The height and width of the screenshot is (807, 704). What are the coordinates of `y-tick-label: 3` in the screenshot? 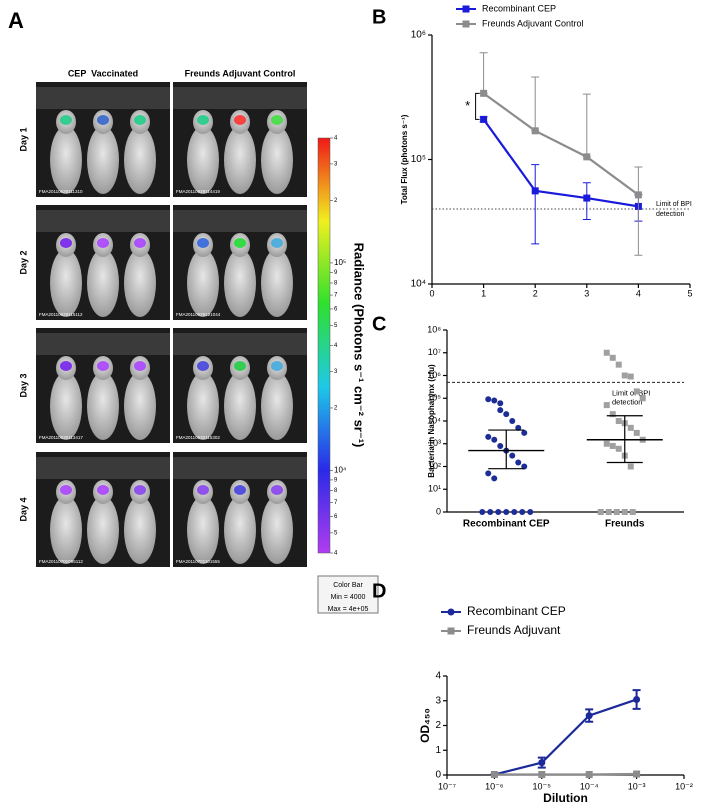 It's located at (438, 700).